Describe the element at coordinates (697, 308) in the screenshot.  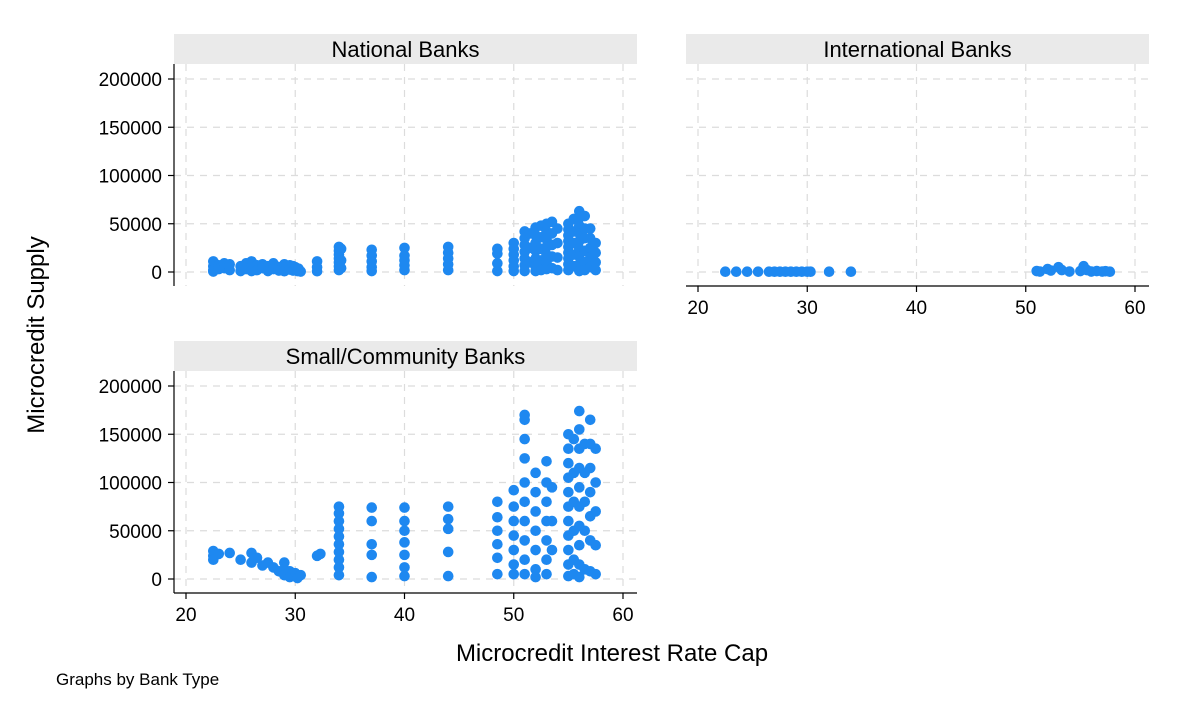
I see `x-tick-label: 20` at that location.